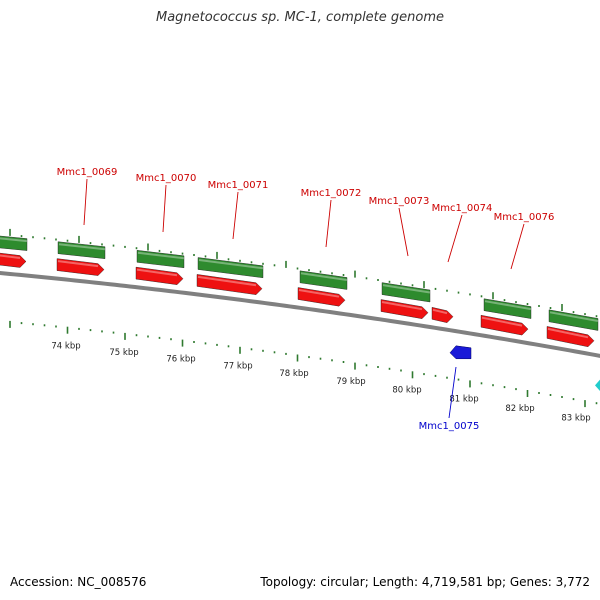 Image resolution: width=600 pixels, height=600 pixels. I want to click on genes-label: Genes:, so click(530, 582).